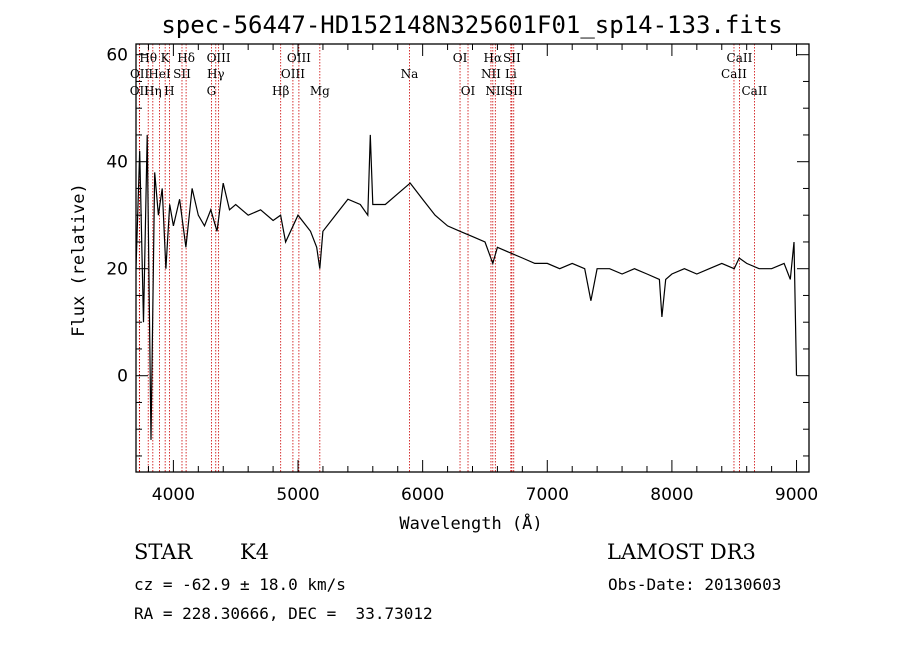 The height and width of the screenshot is (649, 900). I want to click on spectral-line-label: G, so click(212, 91).